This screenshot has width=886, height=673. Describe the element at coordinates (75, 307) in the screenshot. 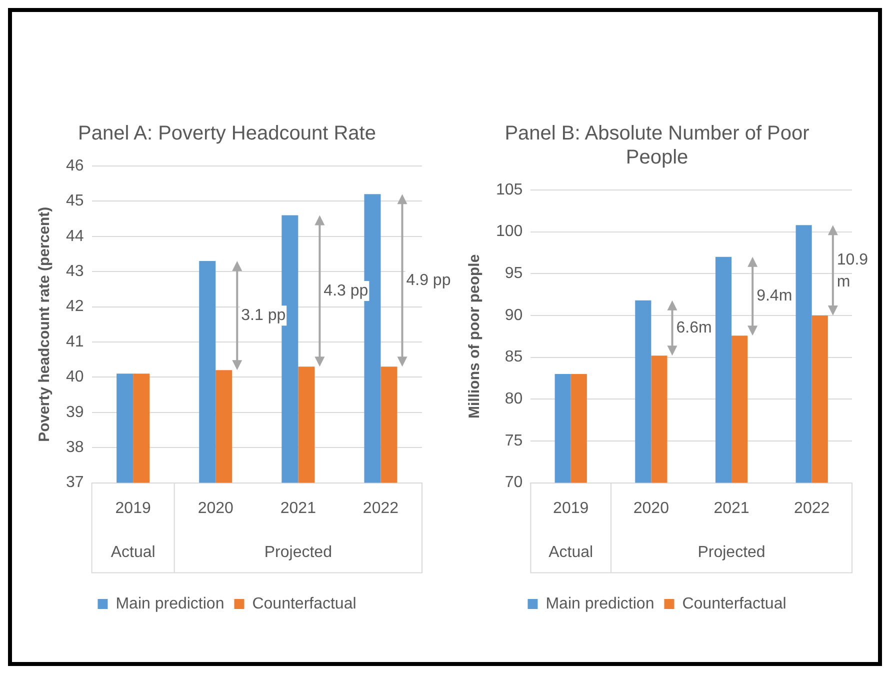

I see `y-tick-label: 42` at that location.